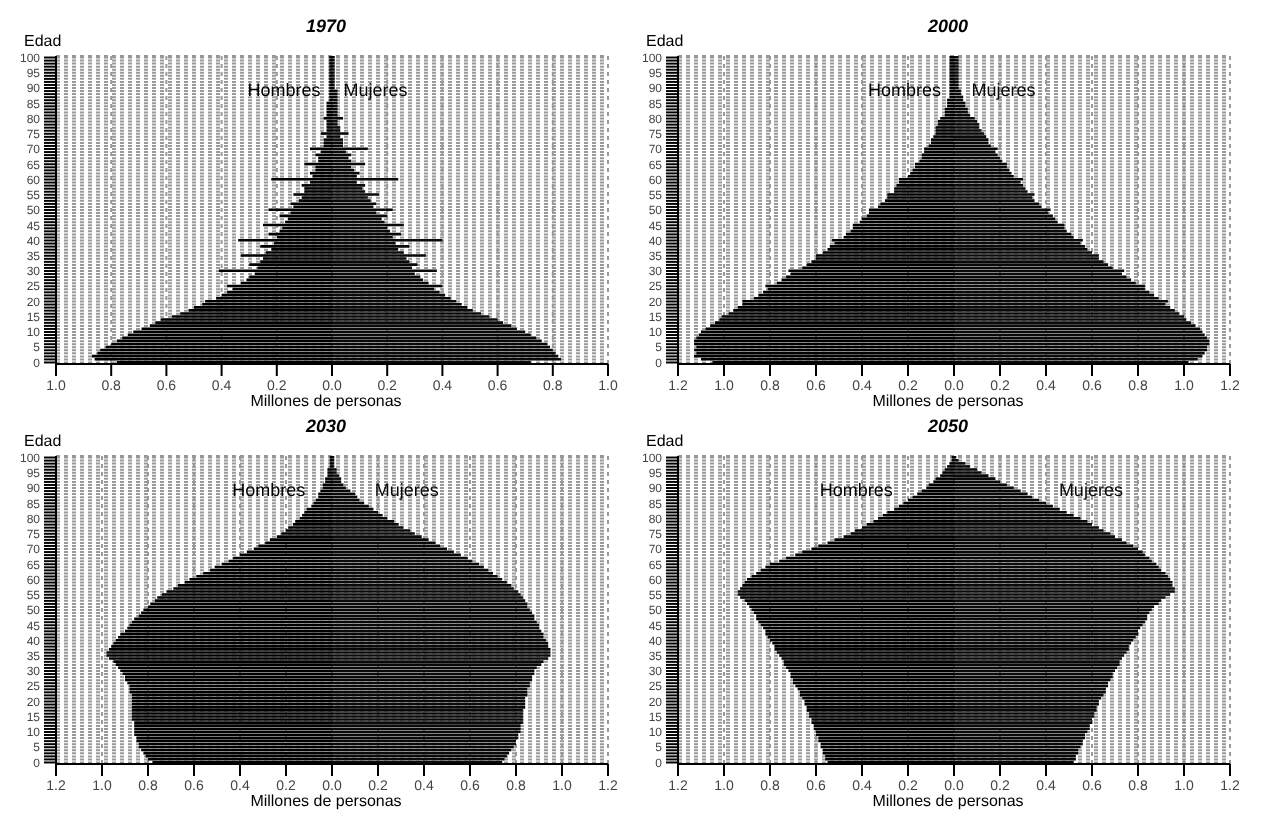 This screenshot has height=832, width=1274. What do you see at coordinates (948, 26) in the screenshot?
I see `chart-title: 2000` at bounding box center [948, 26].